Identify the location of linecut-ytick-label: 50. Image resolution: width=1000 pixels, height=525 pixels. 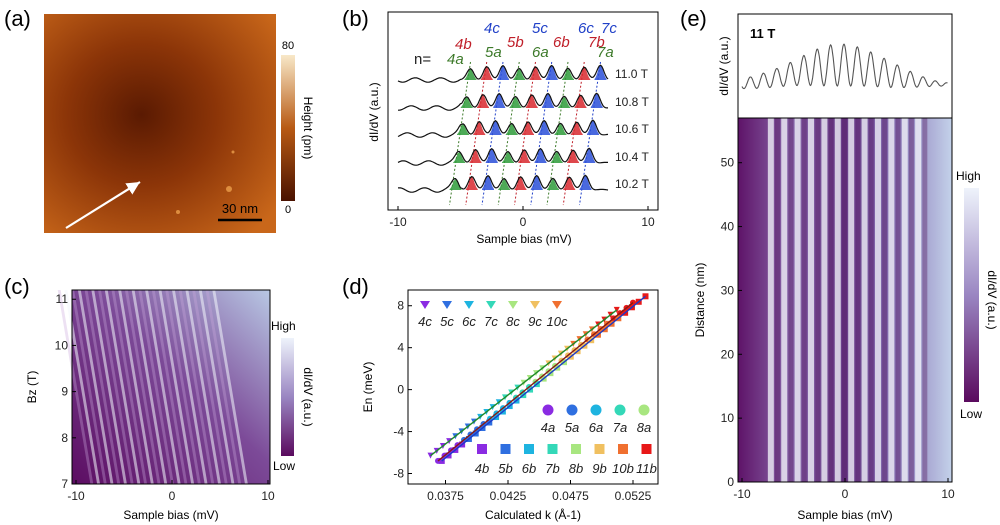
(728, 163).